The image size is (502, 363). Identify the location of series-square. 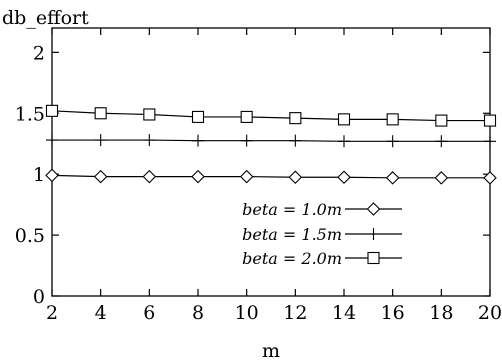
(271, 115).